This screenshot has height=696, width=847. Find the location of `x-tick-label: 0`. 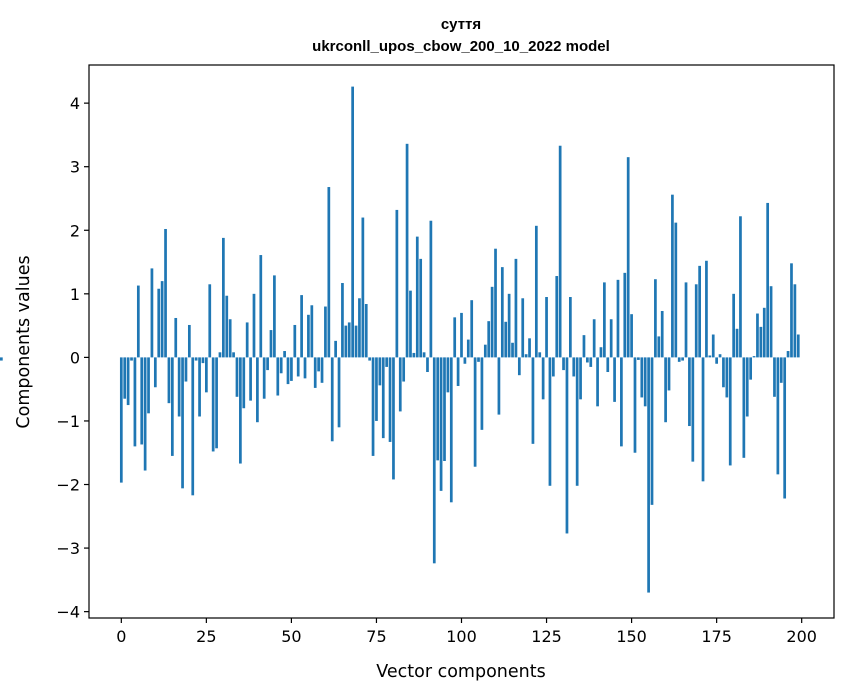

x-tick-label: 0 is located at coordinates (121, 636).